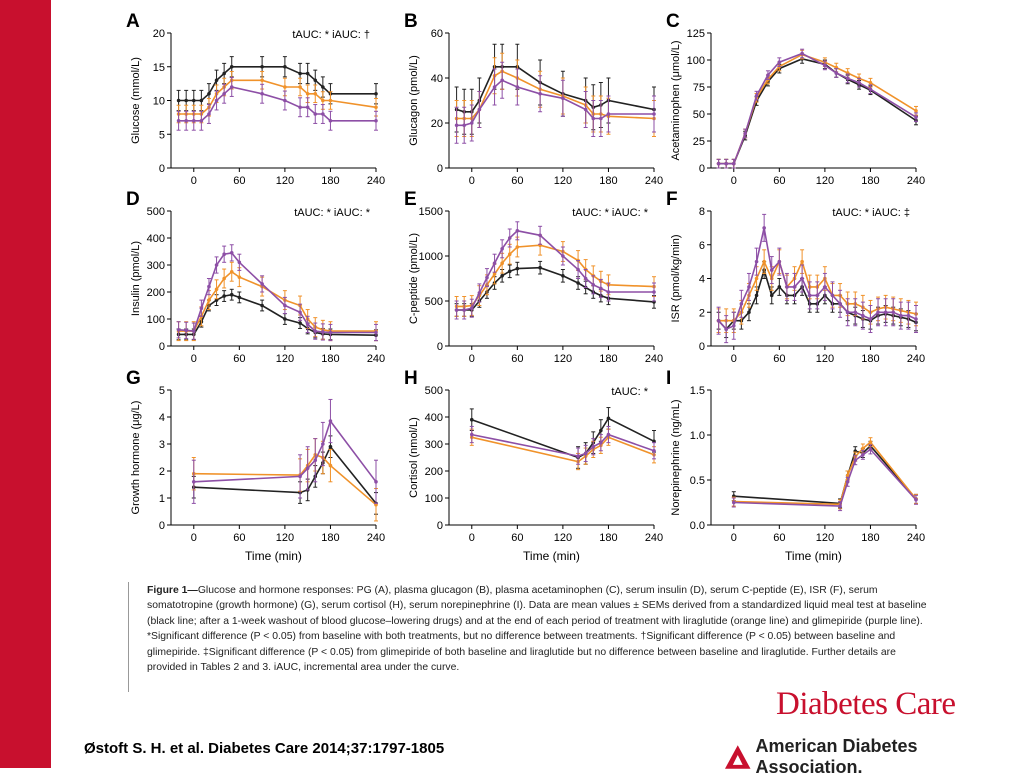 This screenshot has width=1024, height=778. What do you see at coordinates (162, 135) in the screenshot?
I see `y-tick-label-A: 5` at bounding box center [162, 135].